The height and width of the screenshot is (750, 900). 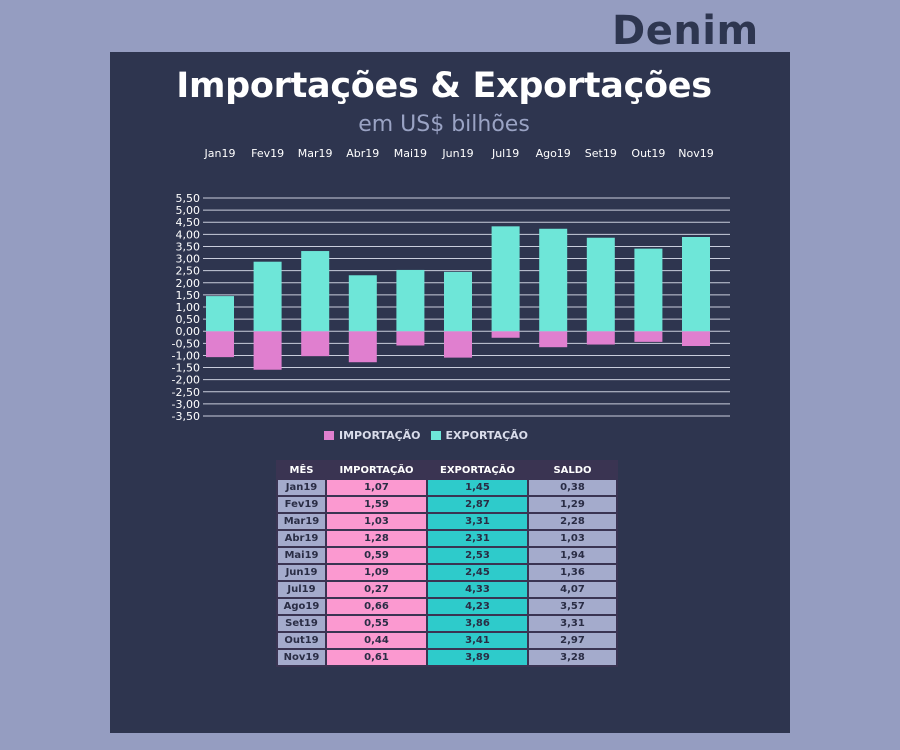 I want to click on cell-mes: Mai19, so click(x=301, y=555).